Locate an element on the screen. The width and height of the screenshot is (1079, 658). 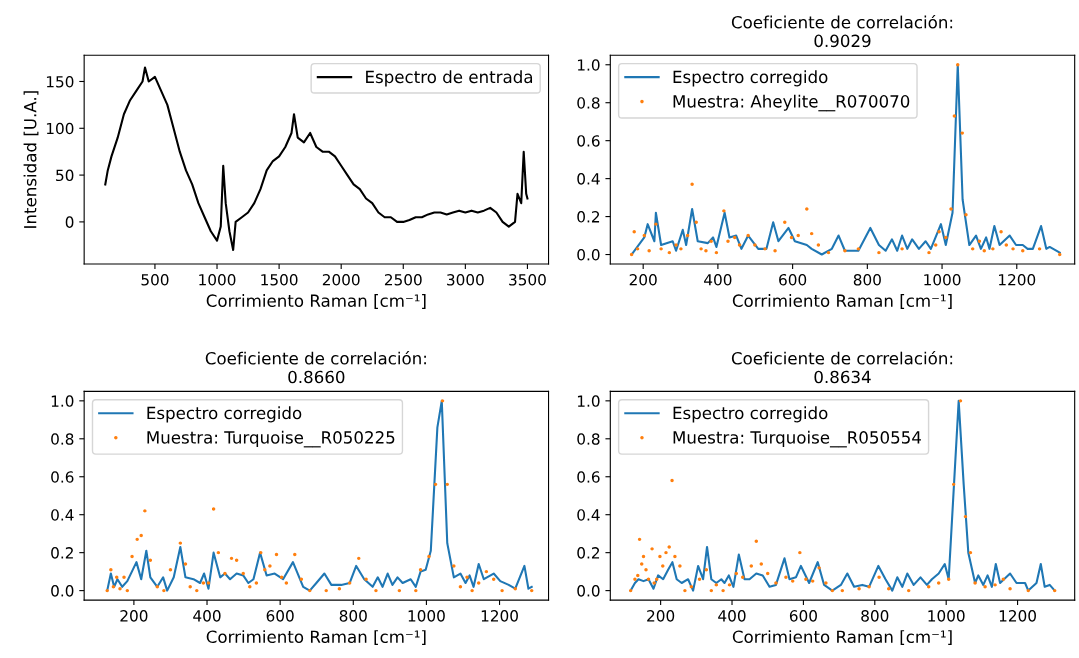
chart-title: Coeficiente de correlación: 0.9029 is located at coordinates (842, 31).